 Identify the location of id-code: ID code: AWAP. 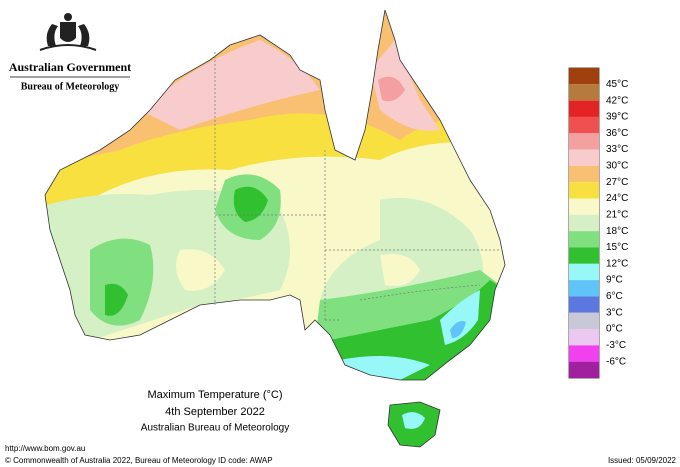
(245, 460).